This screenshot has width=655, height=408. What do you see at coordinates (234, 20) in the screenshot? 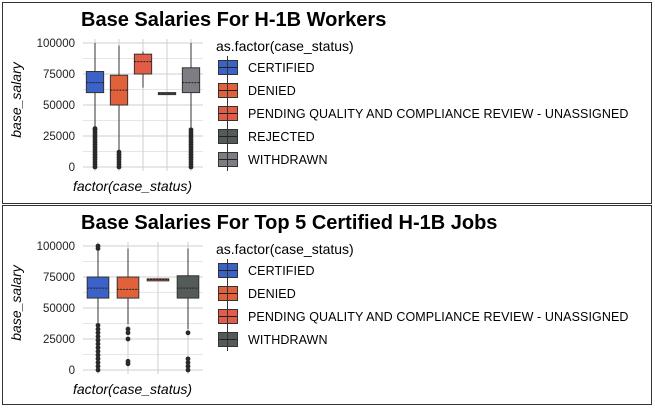
I see `chart-title: Base Salaries For H-1B Workers` at bounding box center [234, 20].